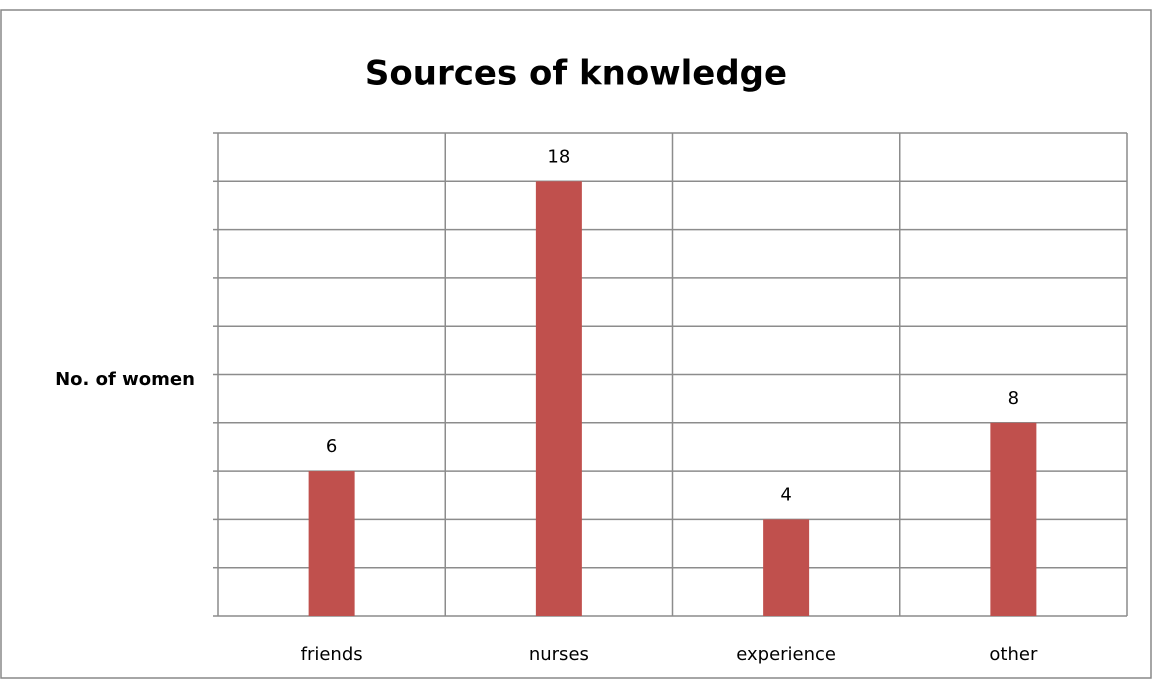 The height and width of the screenshot is (683, 1152). I want to click on data-label: 8, so click(1013, 398).